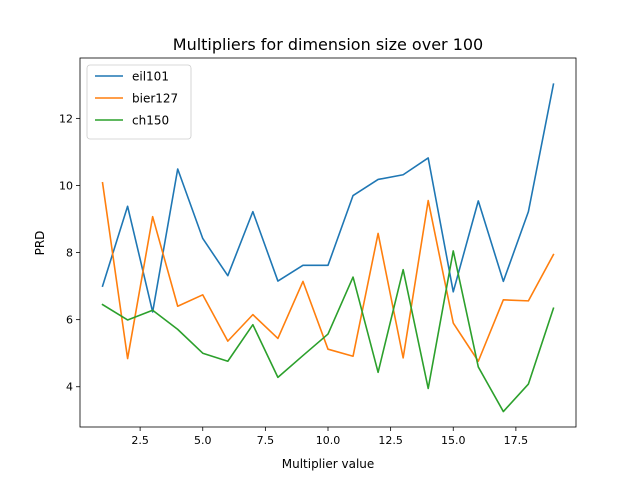 Image resolution: width=640 pixels, height=480 pixels. I want to click on x-tick-label: 7.5, so click(266, 440).